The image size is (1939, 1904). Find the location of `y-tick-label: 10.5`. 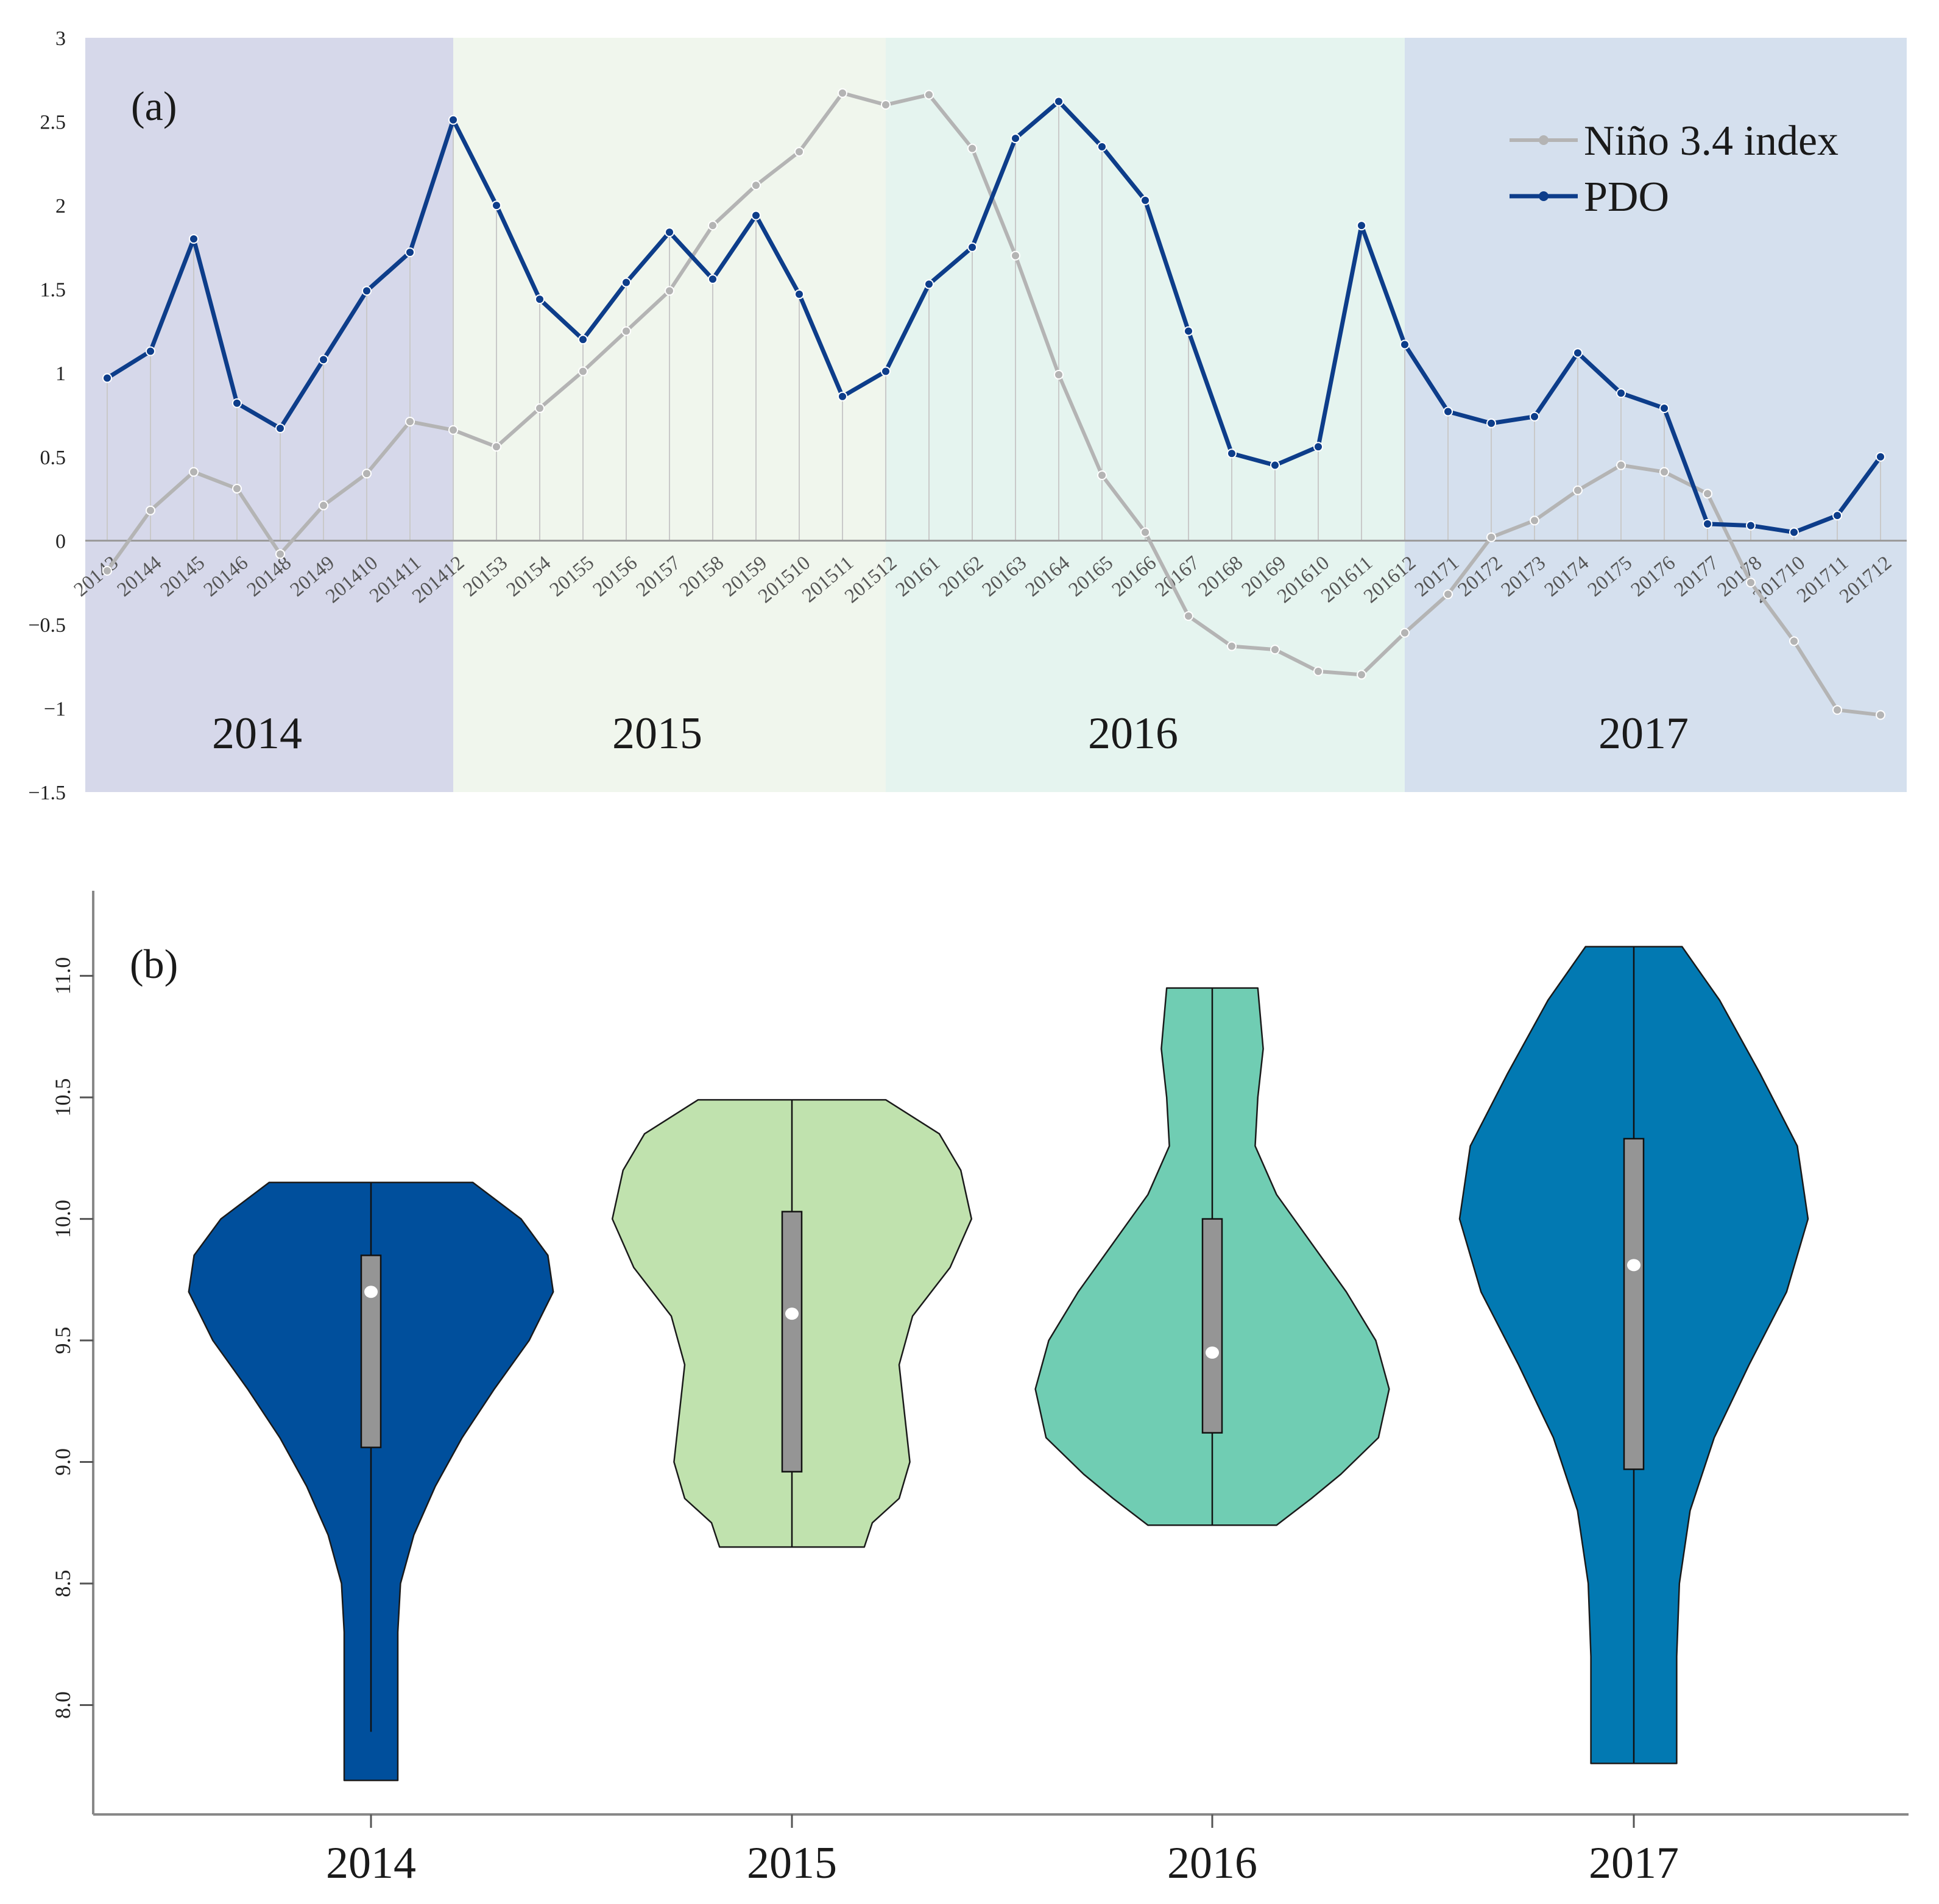

y-tick-label: 10.5 is located at coordinates (63, 1097).